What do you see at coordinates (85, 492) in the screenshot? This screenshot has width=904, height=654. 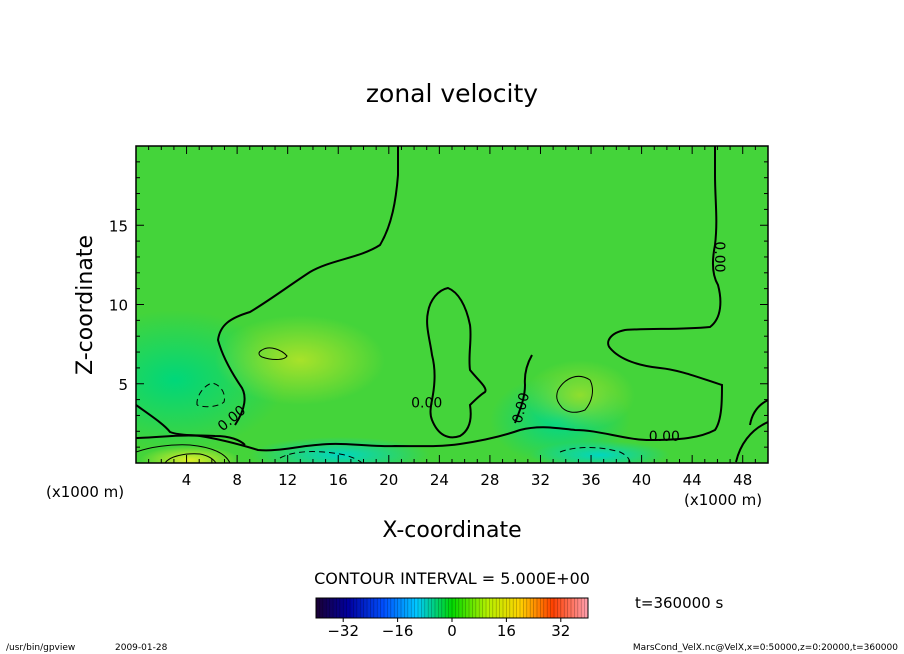 I see `x-axis-unit-left: (x1000 m)` at bounding box center [85, 492].